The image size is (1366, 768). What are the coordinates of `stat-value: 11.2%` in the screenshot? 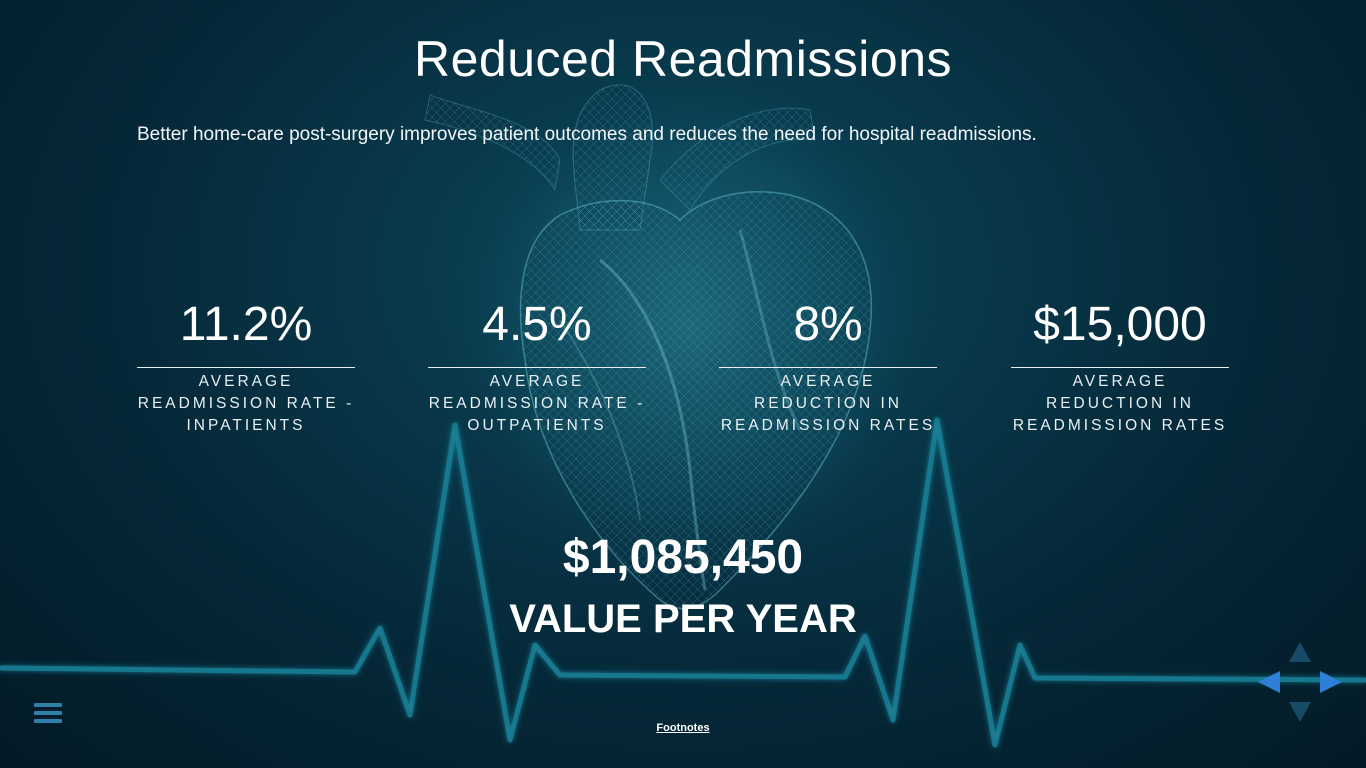 It's located at (246, 324).